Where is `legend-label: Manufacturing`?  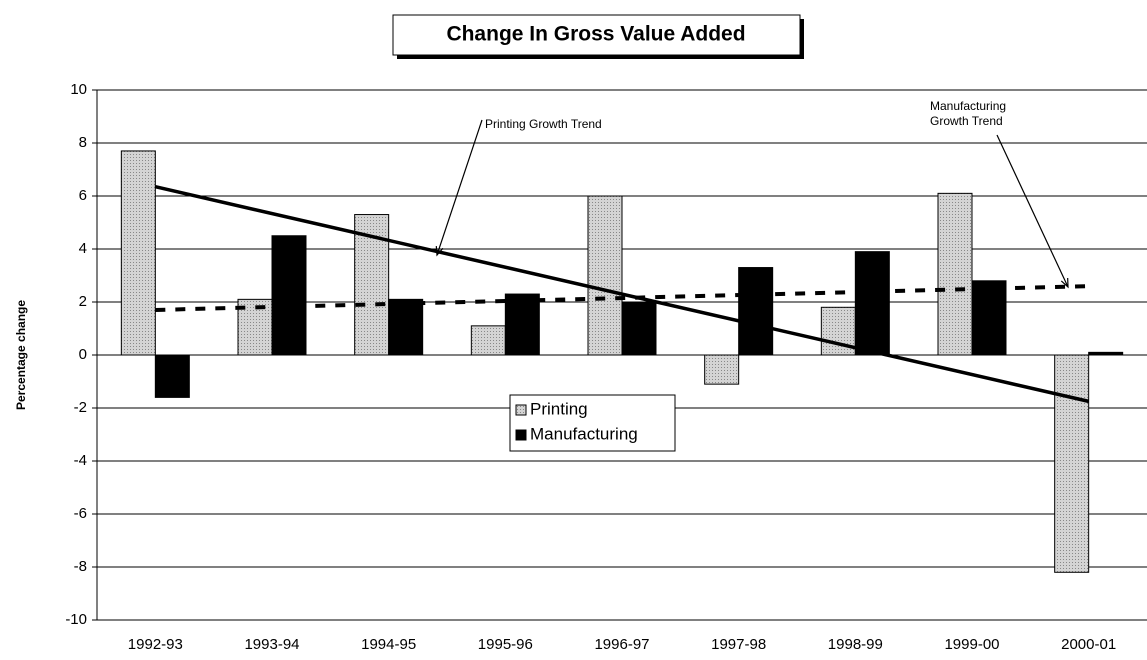
legend-label: Manufacturing is located at coordinates (584, 433).